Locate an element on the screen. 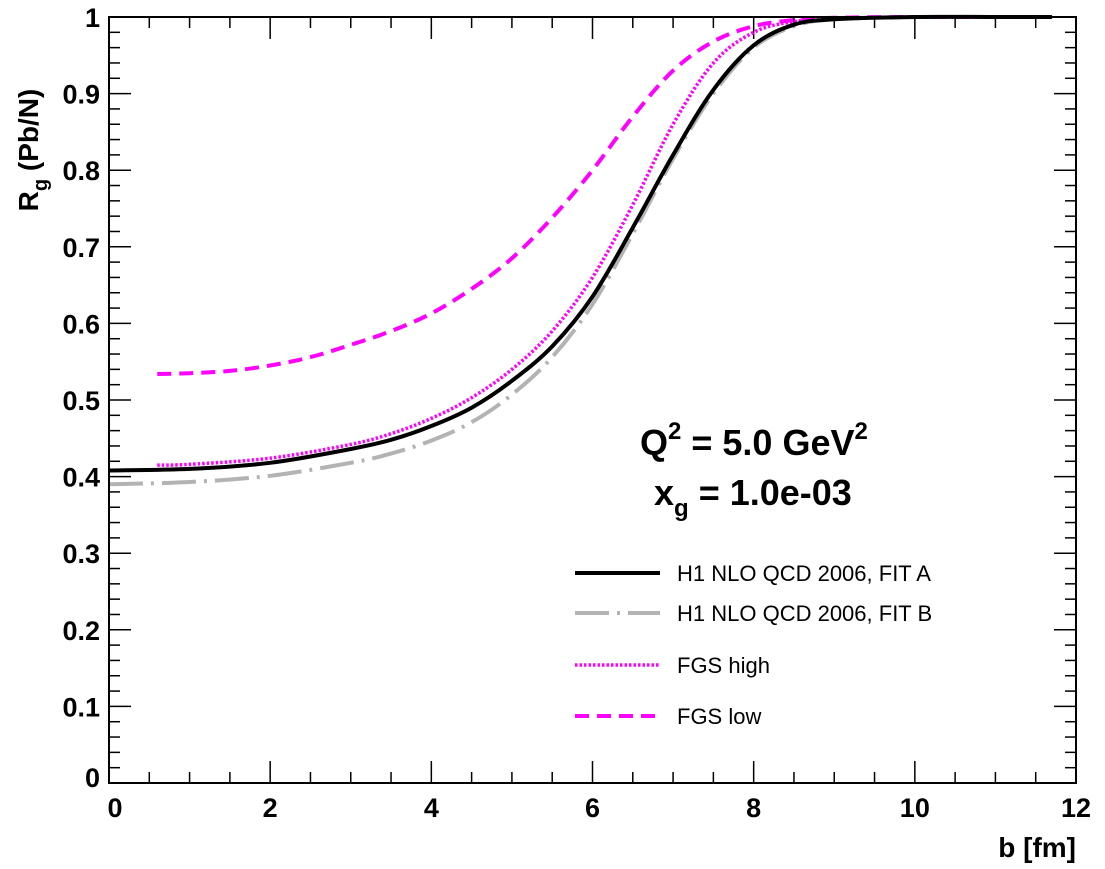  legend-label: H1 NLO QCD 2006, FIT A is located at coordinates (804, 573).